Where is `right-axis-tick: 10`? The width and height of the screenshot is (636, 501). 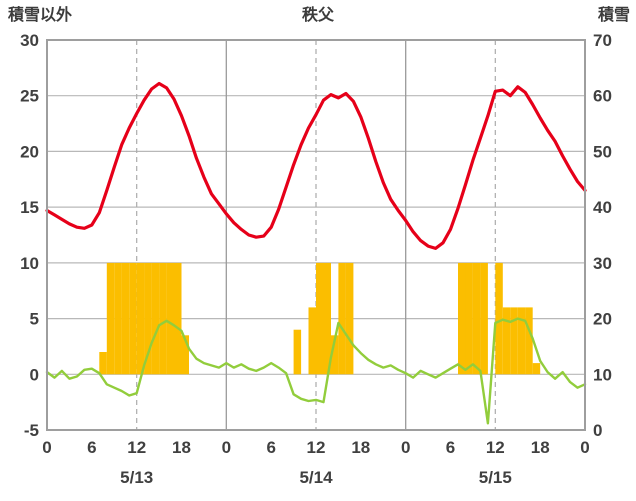 right-axis-tick: 10 is located at coordinates (602, 374).